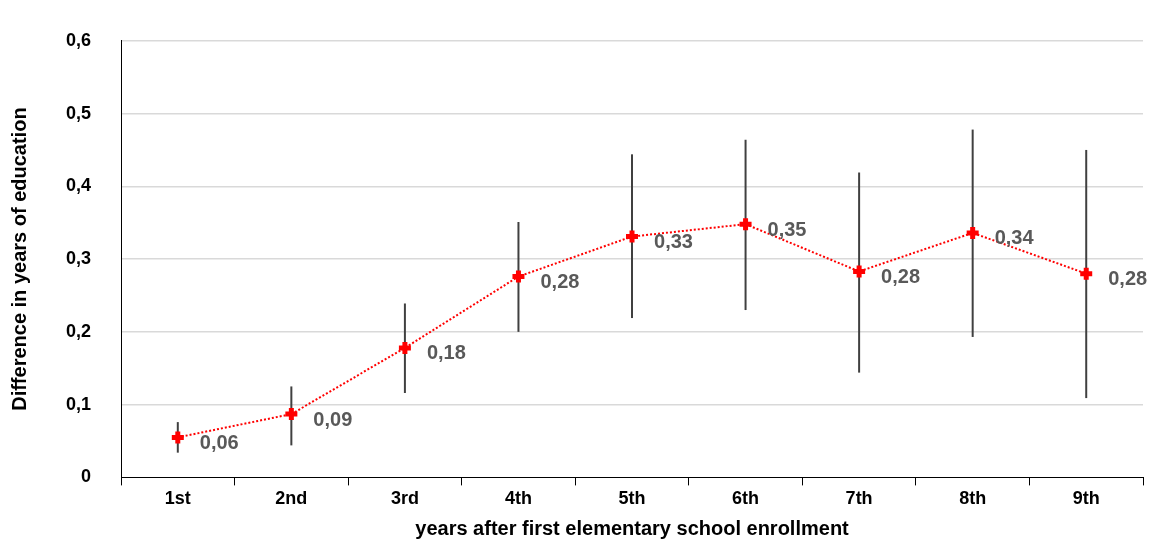 The image size is (1157, 545). What do you see at coordinates (78, 185) in the screenshot?
I see `y-tick-label: 0,4` at bounding box center [78, 185].